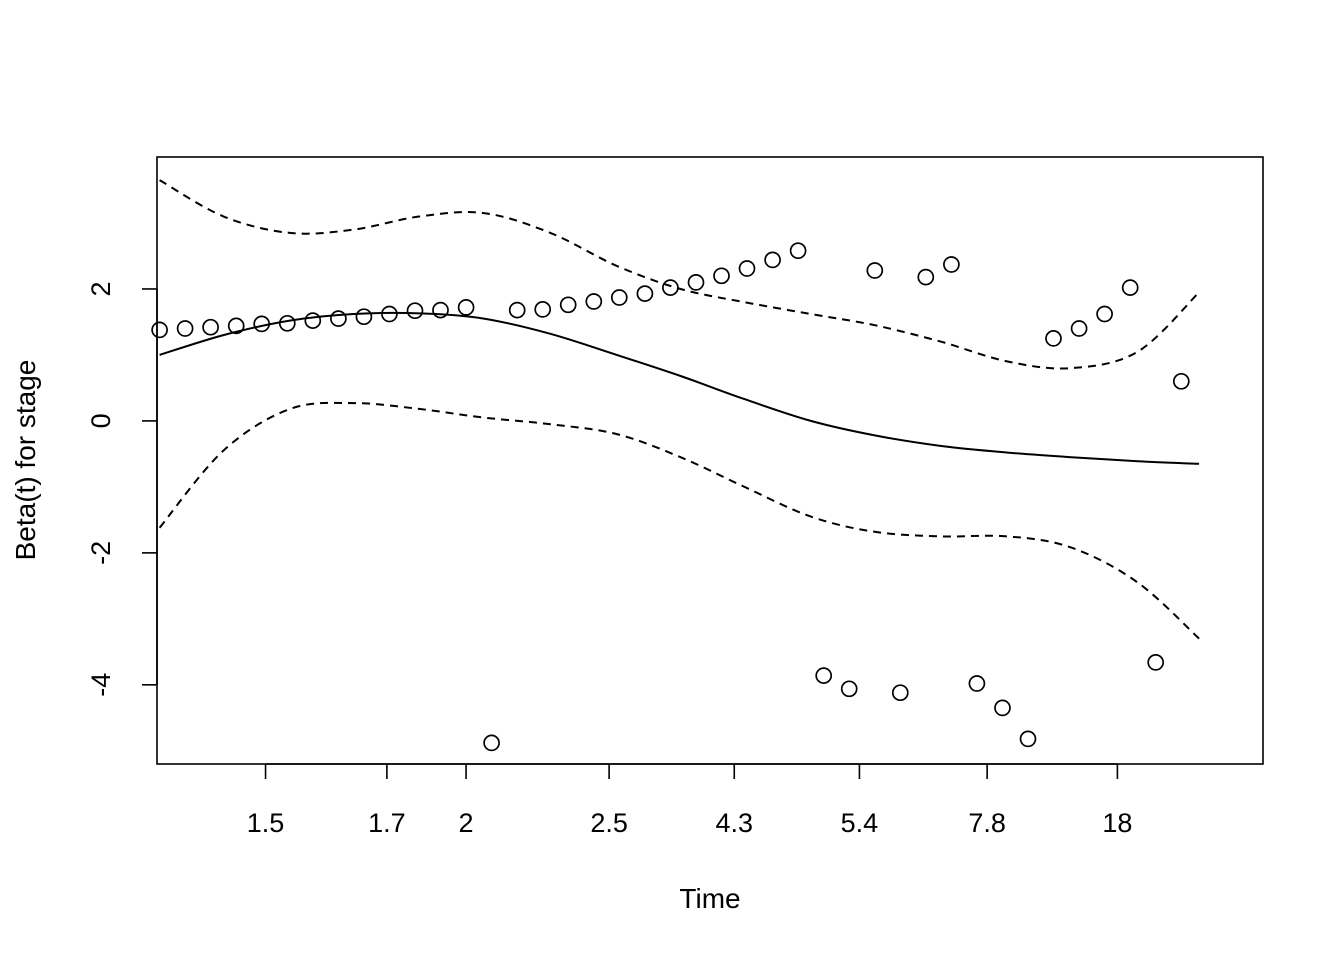 The width and height of the screenshot is (1344, 960). I want to click on x-tick-label: 2, so click(466, 823).